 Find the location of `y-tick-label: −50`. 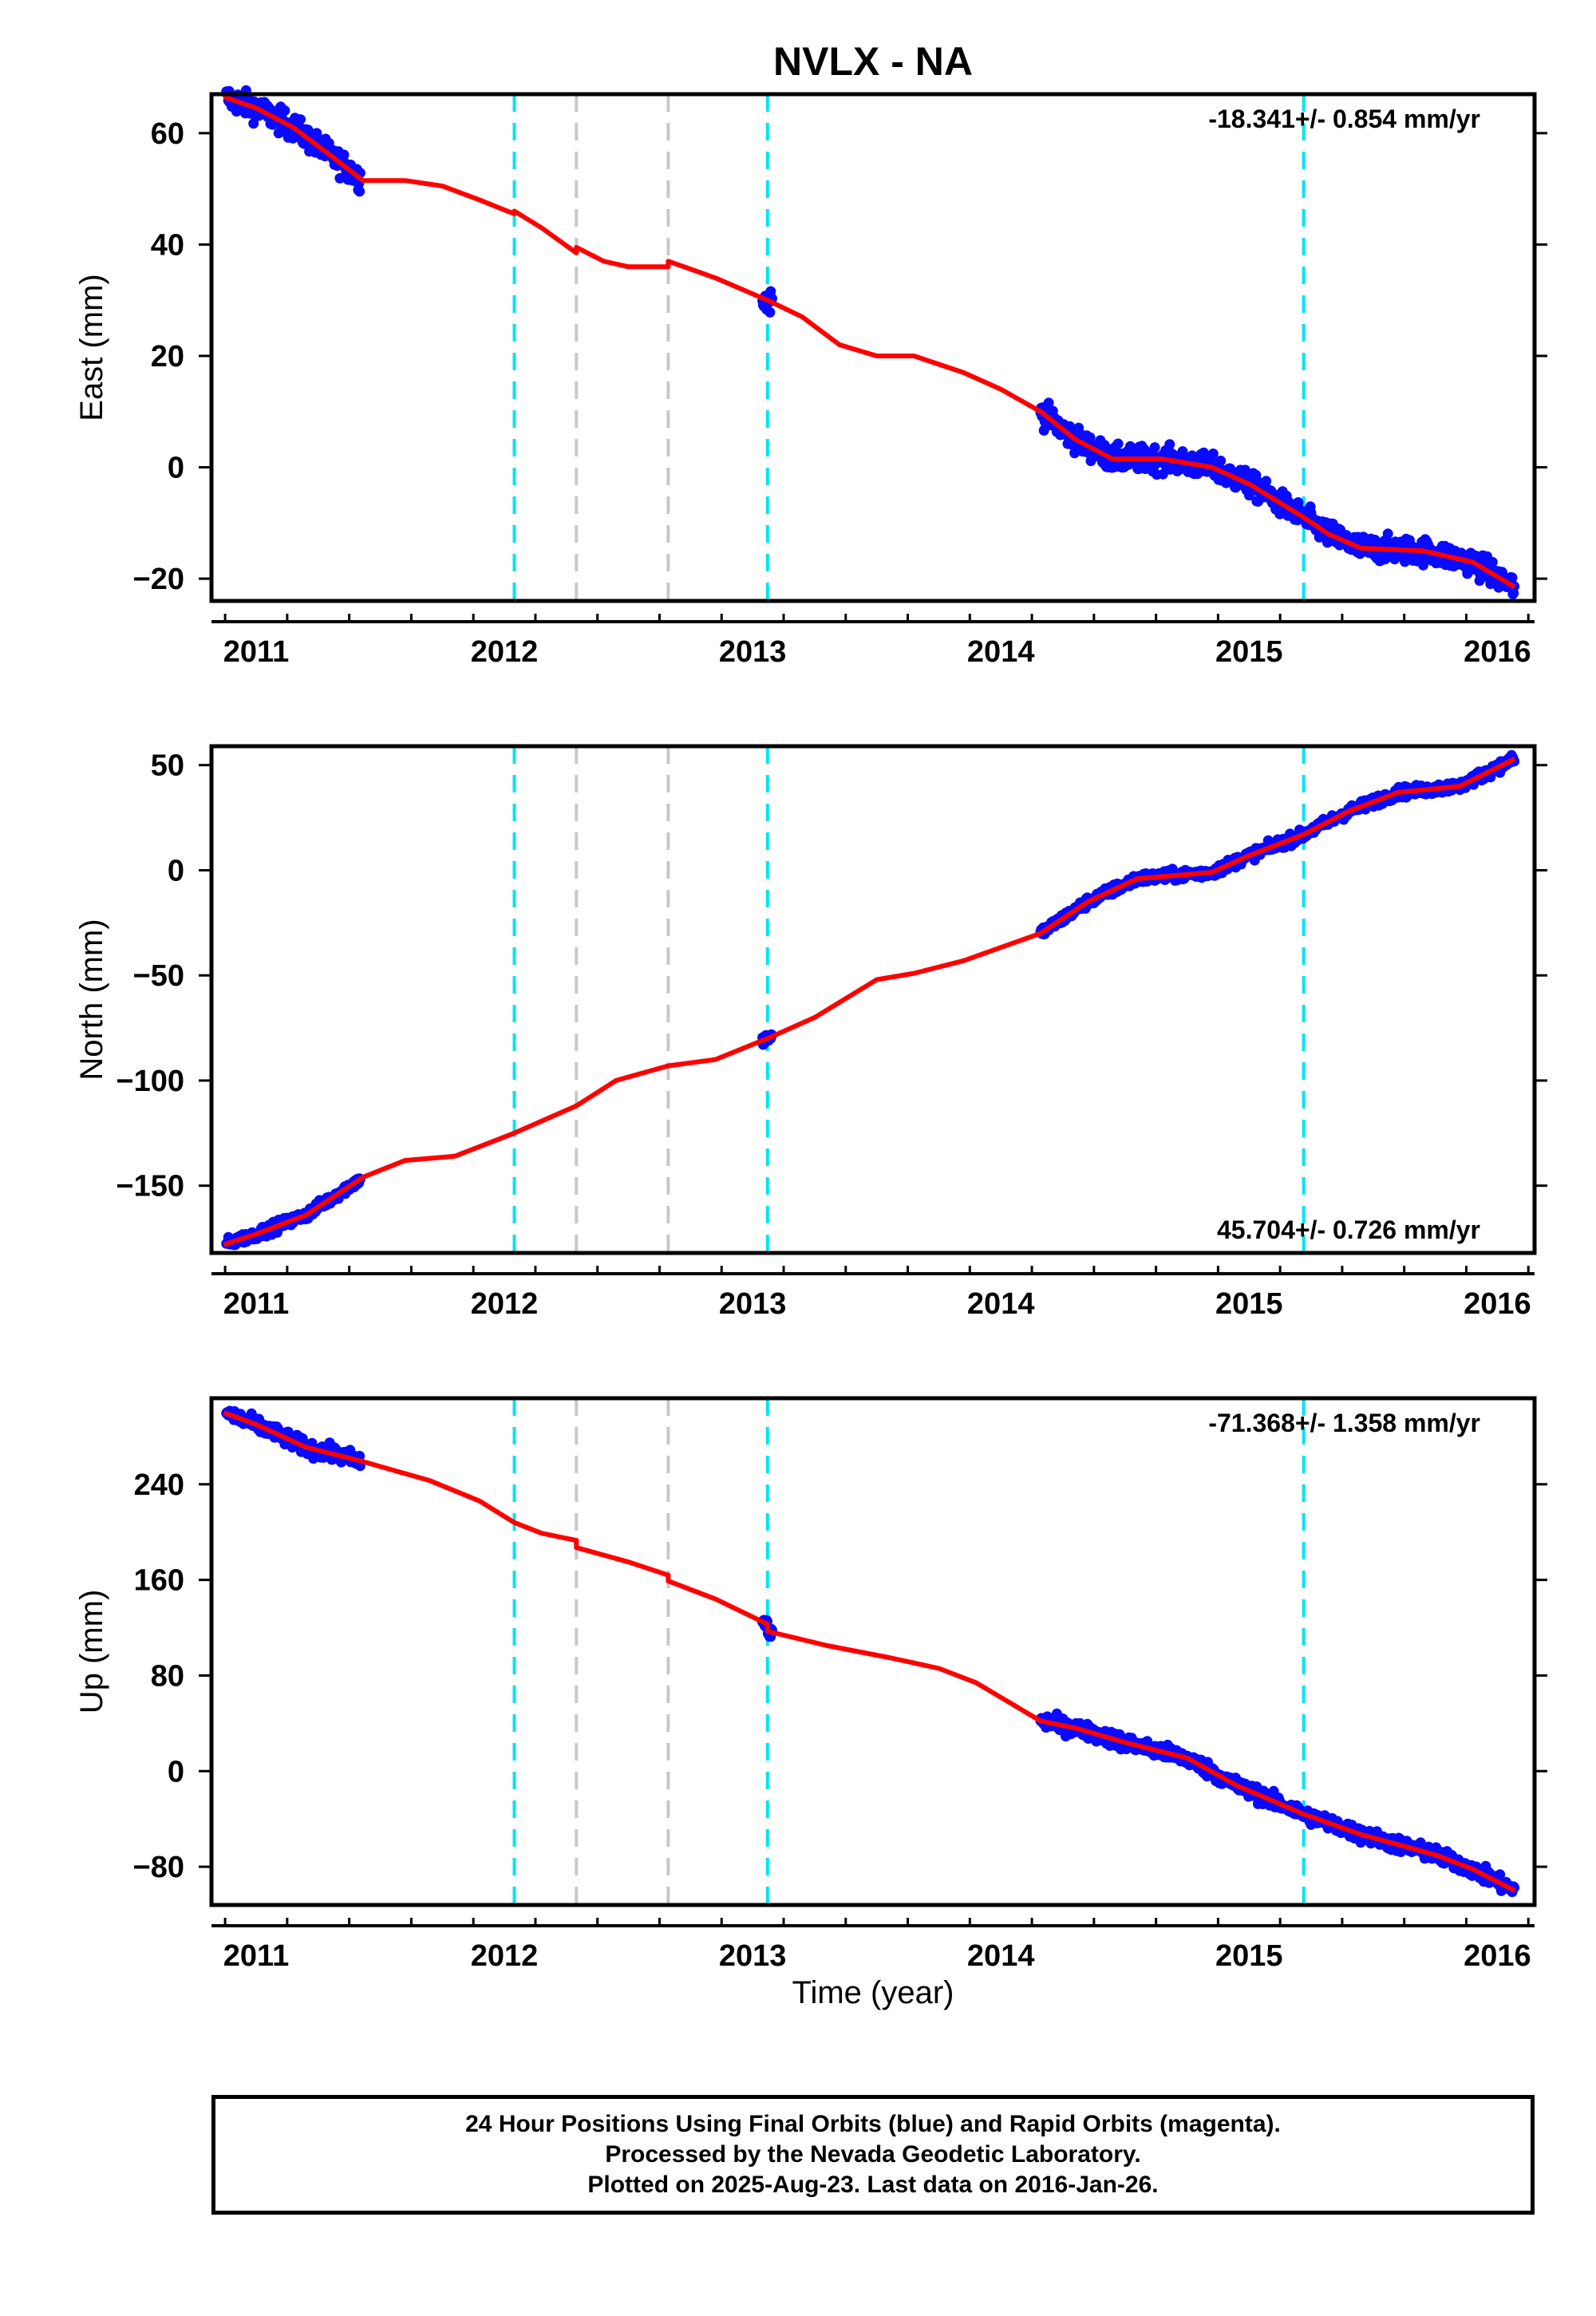

y-tick-label: −50 is located at coordinates (158, 976).